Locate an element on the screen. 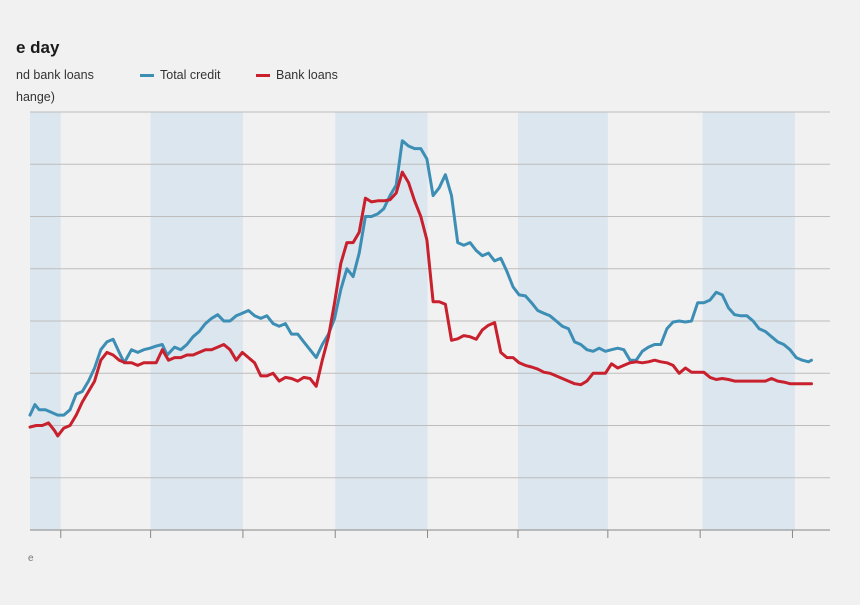 Image resolution: width=860 pixels, height=605 pixels. source-note: e is located at coordinates (31, 558).